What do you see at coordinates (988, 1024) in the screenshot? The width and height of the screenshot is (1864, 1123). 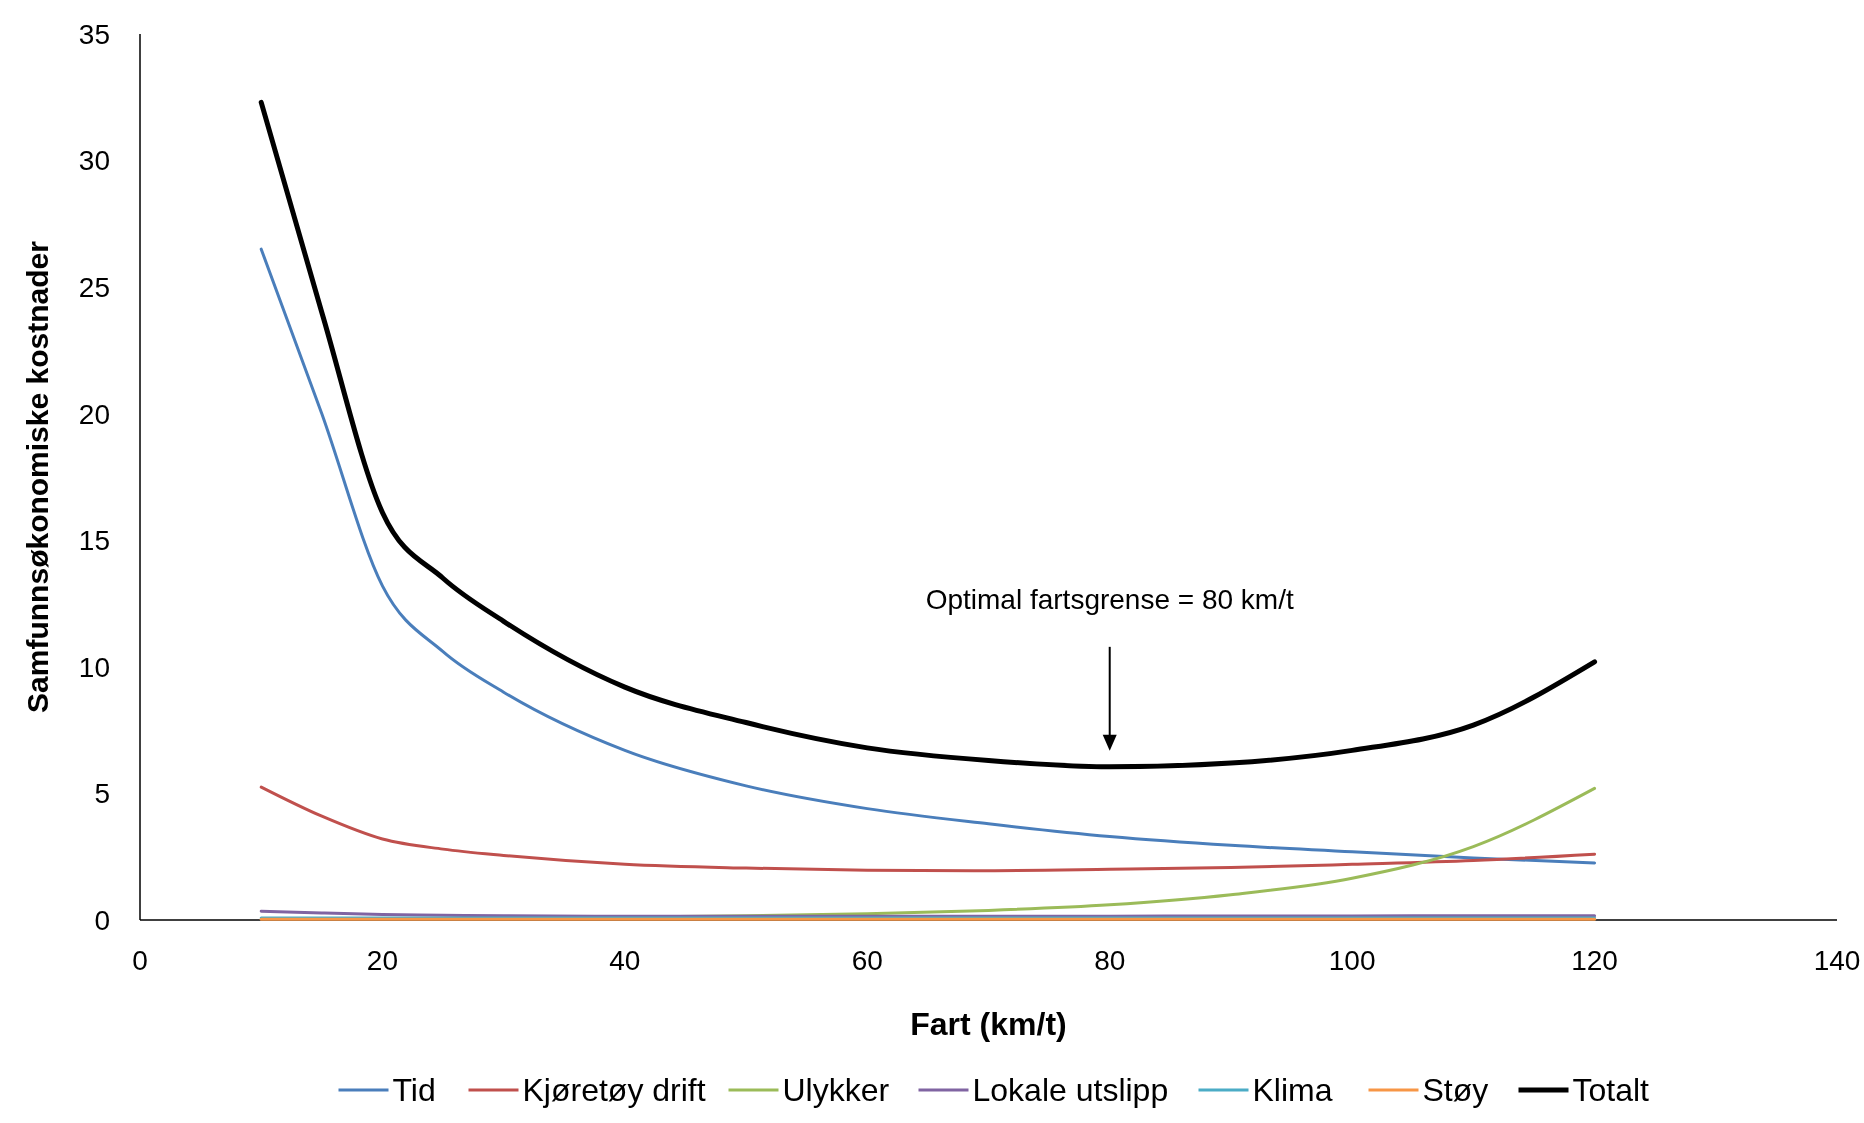 I see `x-axis-title: Fart (km/t)` at bounding box center [988, 1024].